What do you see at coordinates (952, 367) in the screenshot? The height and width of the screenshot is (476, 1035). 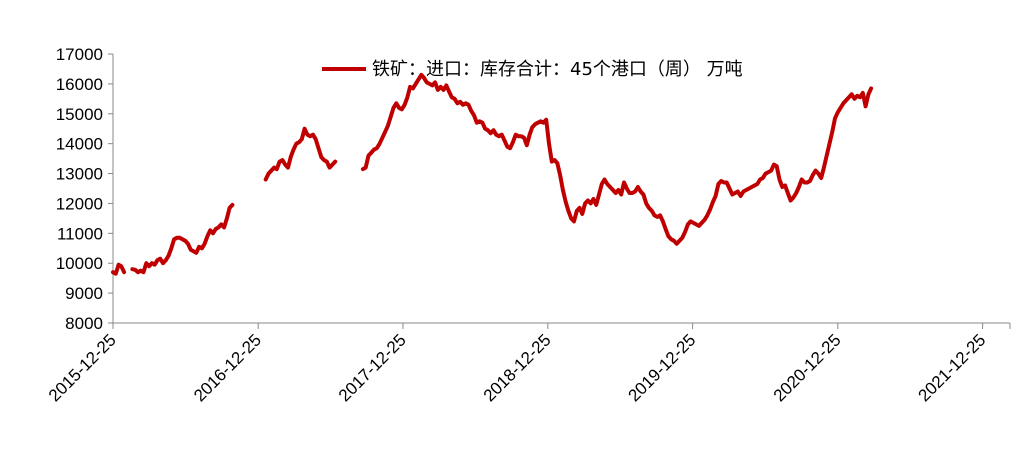 I see `x-tick-label: 2021-12-25` at bounding box center [952, 367].